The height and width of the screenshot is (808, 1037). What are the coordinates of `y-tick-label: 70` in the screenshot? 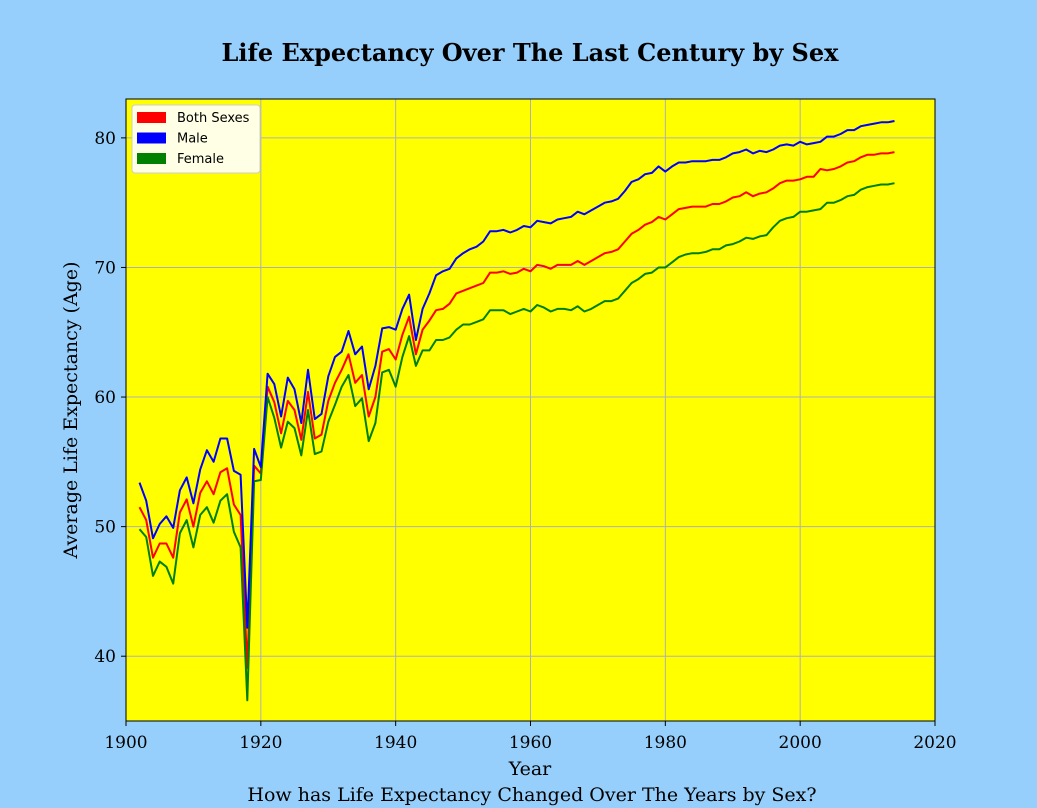 It's located at (105, 268).